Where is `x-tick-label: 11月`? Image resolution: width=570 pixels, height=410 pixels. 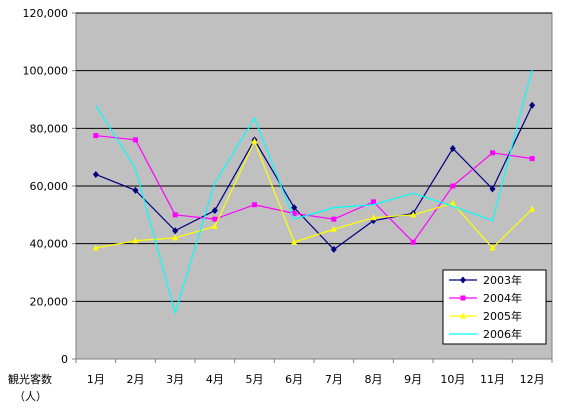 x-tick-label: 11月 is located at coordinates (492, 379).